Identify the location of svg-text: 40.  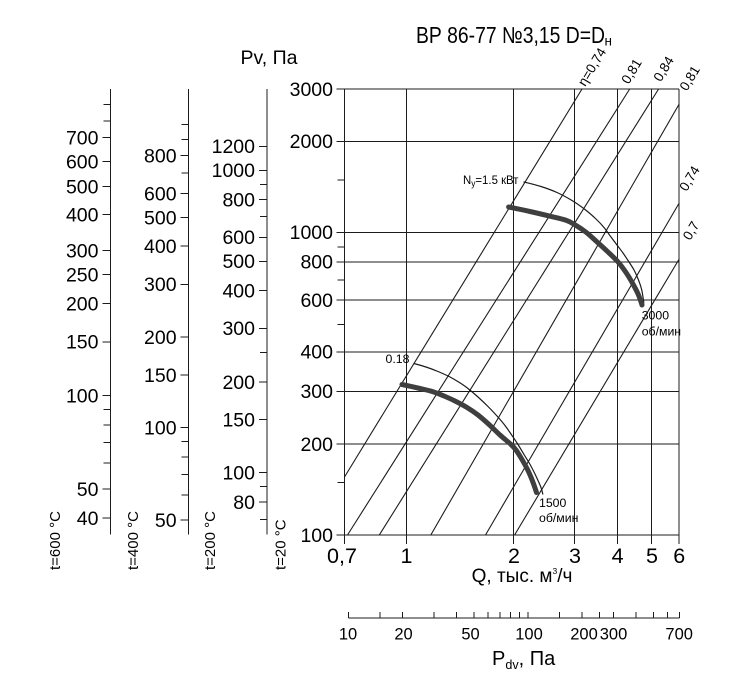
(88, 519).